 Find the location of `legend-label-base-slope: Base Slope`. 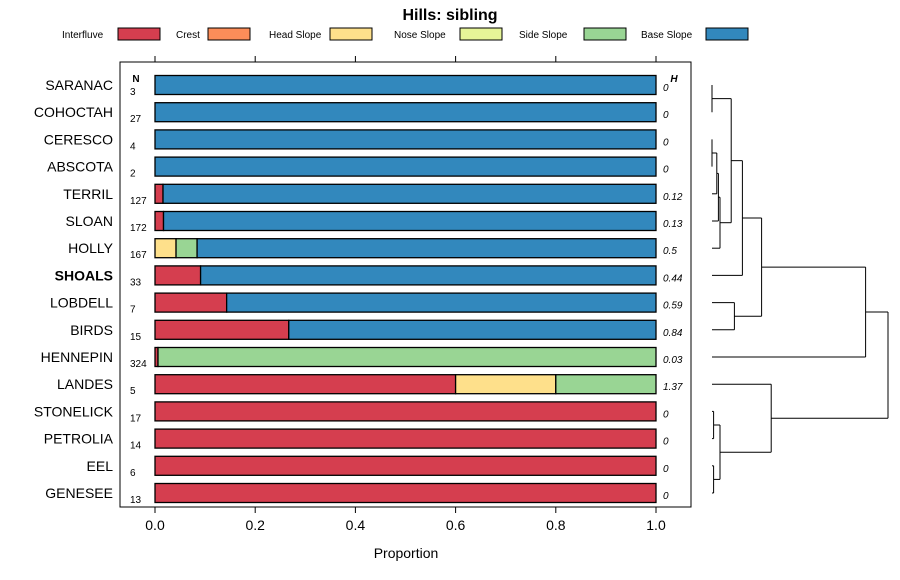

legend-label-base-slope: Base Slope is located at coordinates (667, 35).